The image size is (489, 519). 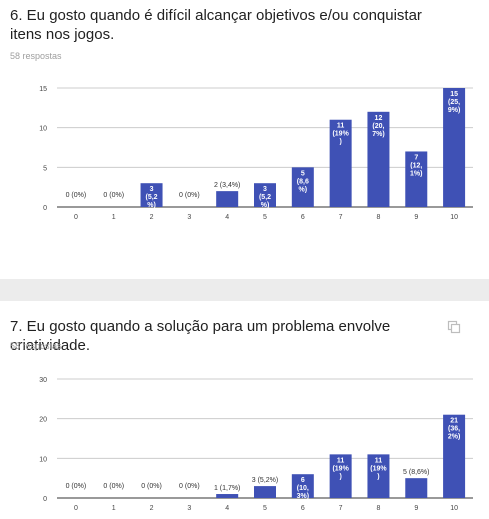 I want to click on y-tick-label: 5, so click(x=45, y=168).